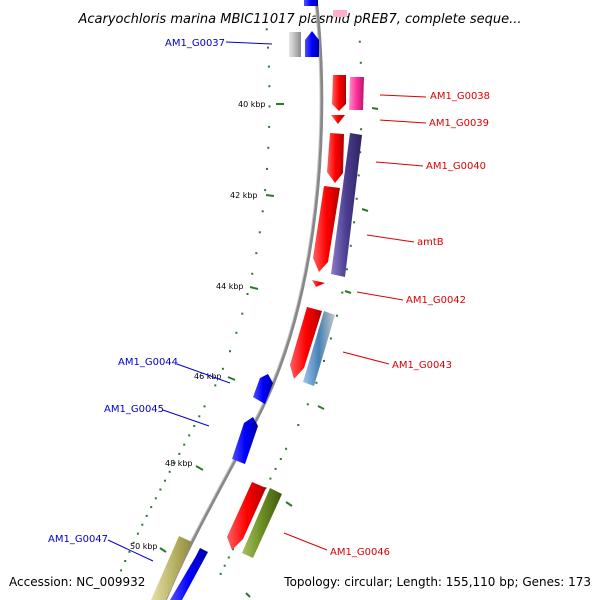  Describe the element at coordinates (134, 409) in the screenshot. I see `gene-label-AM1_G0045: AM1_G0045` at that location.